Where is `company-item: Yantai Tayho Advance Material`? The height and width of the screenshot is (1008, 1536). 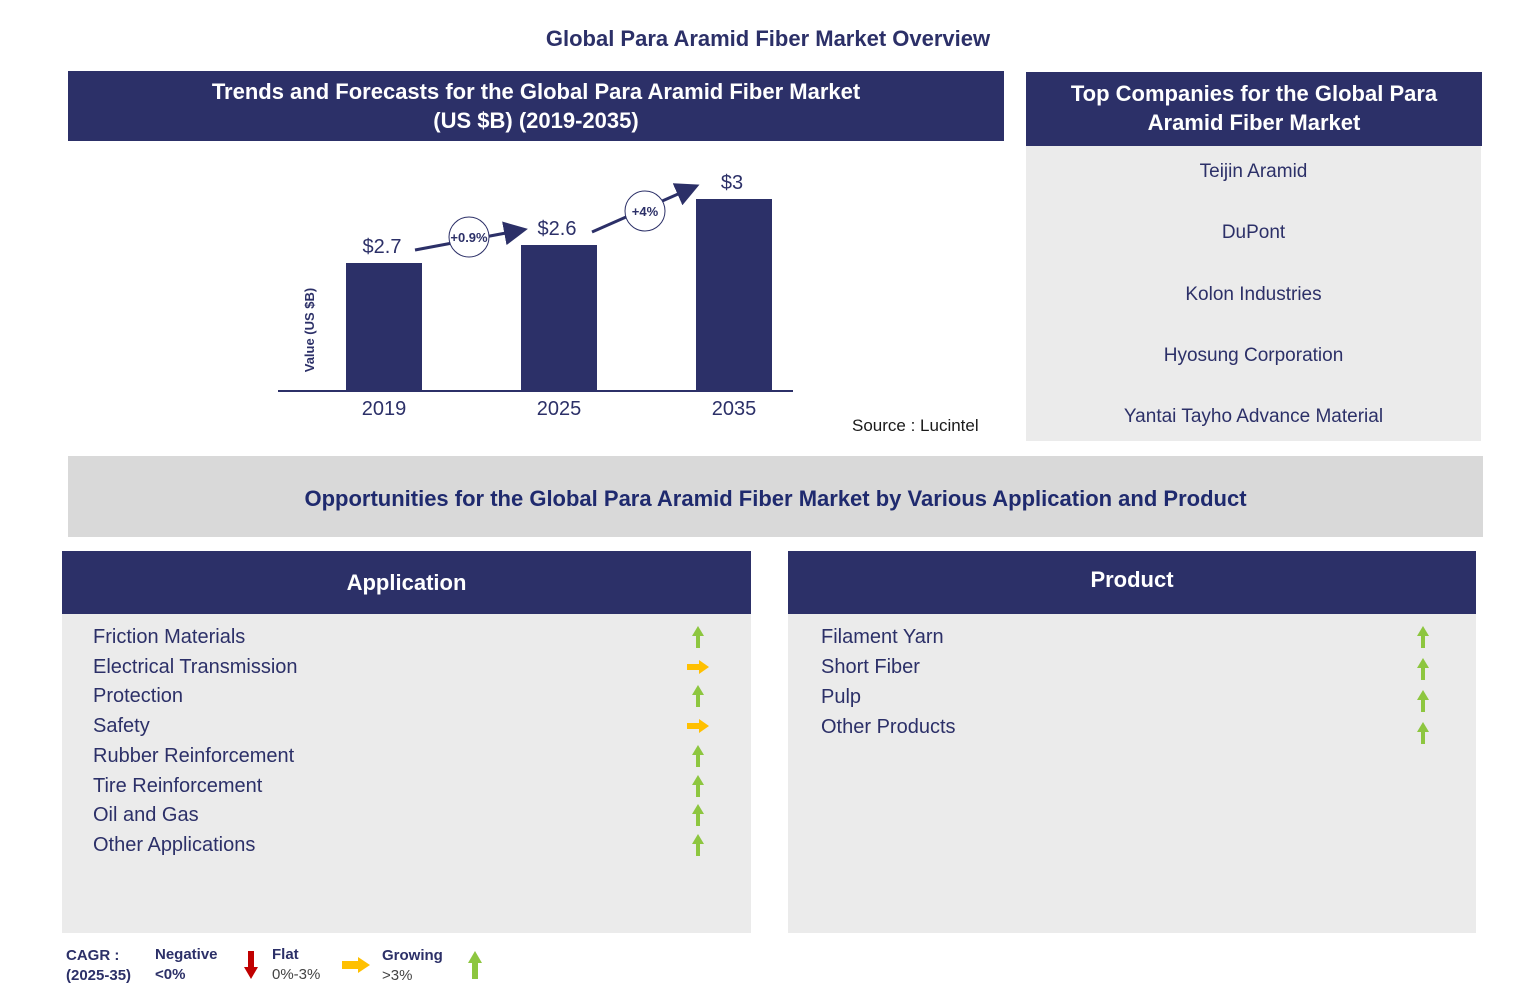 company-item: Yantai Tayho Advance Material is located at coordinates (1253, 416).